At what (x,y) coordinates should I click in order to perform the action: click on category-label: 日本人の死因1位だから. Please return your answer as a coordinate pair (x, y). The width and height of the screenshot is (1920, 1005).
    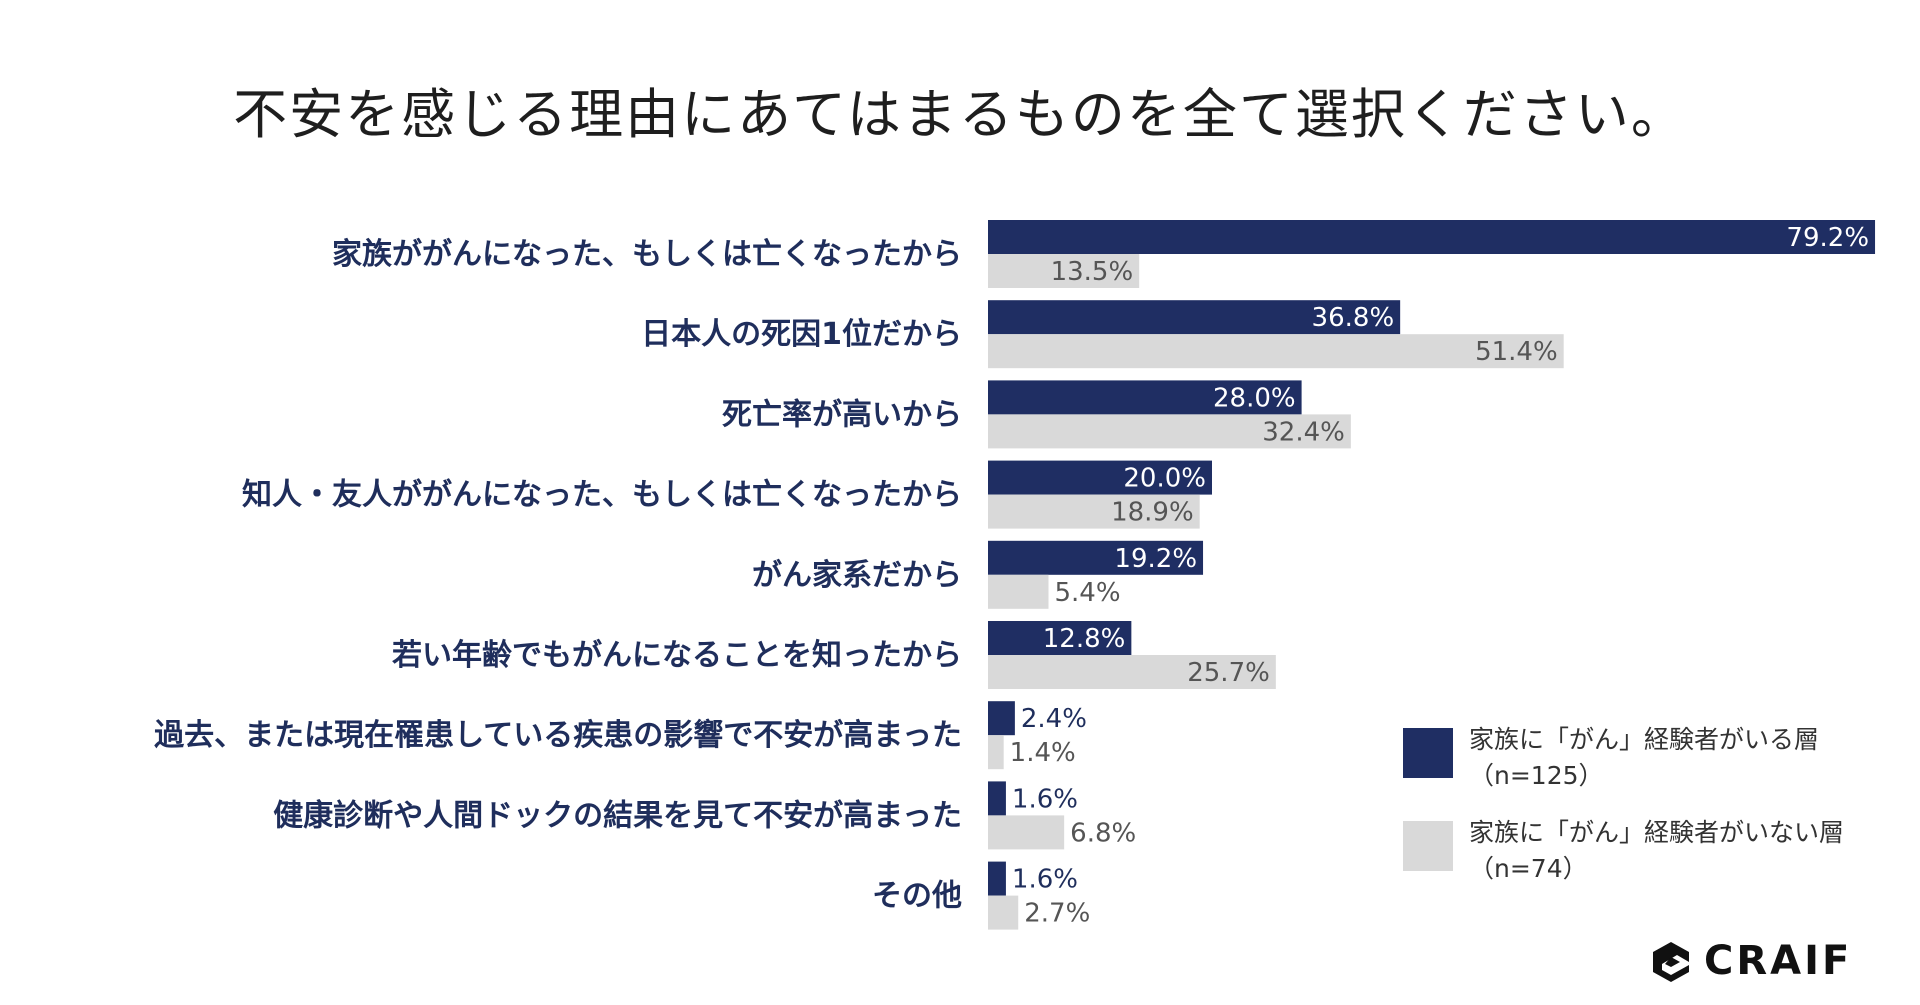
    Looking at the image, I should click on (801, 334).